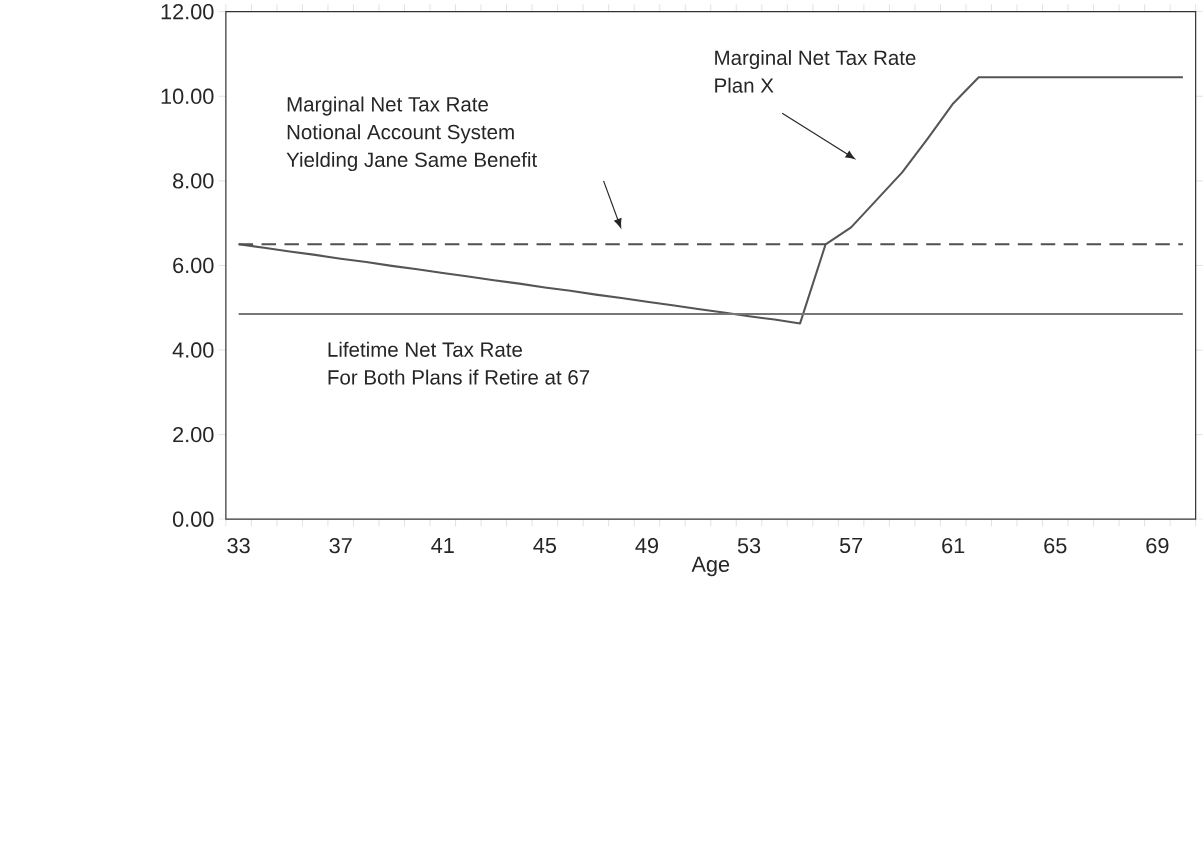 This screenshot has height=868, width=1203. I want to click on x-tick-label: 37, so click(340, 545).